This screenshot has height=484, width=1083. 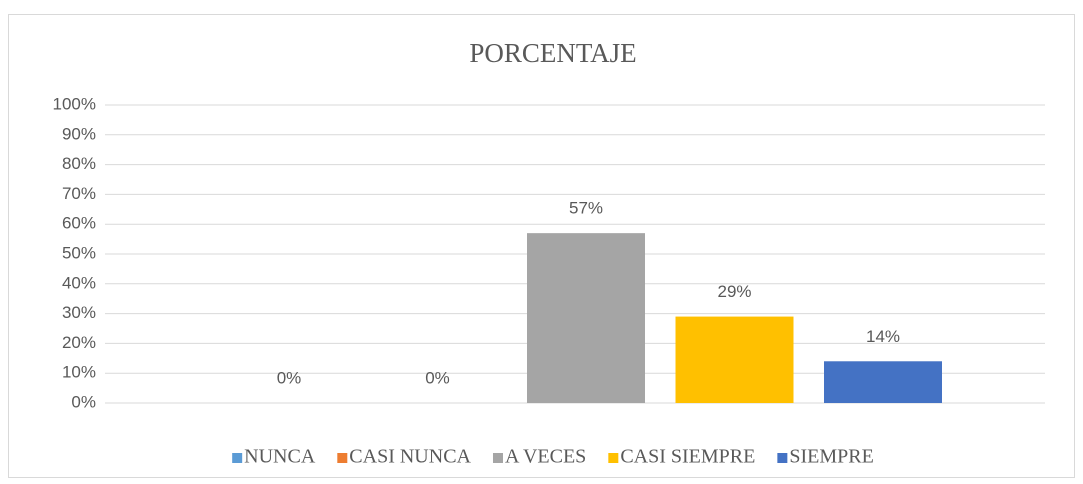 What do you see at coordinates (74, 103) in the screenshot?
I see `y-tick-label: 100%` at bounding box center [74, 103].